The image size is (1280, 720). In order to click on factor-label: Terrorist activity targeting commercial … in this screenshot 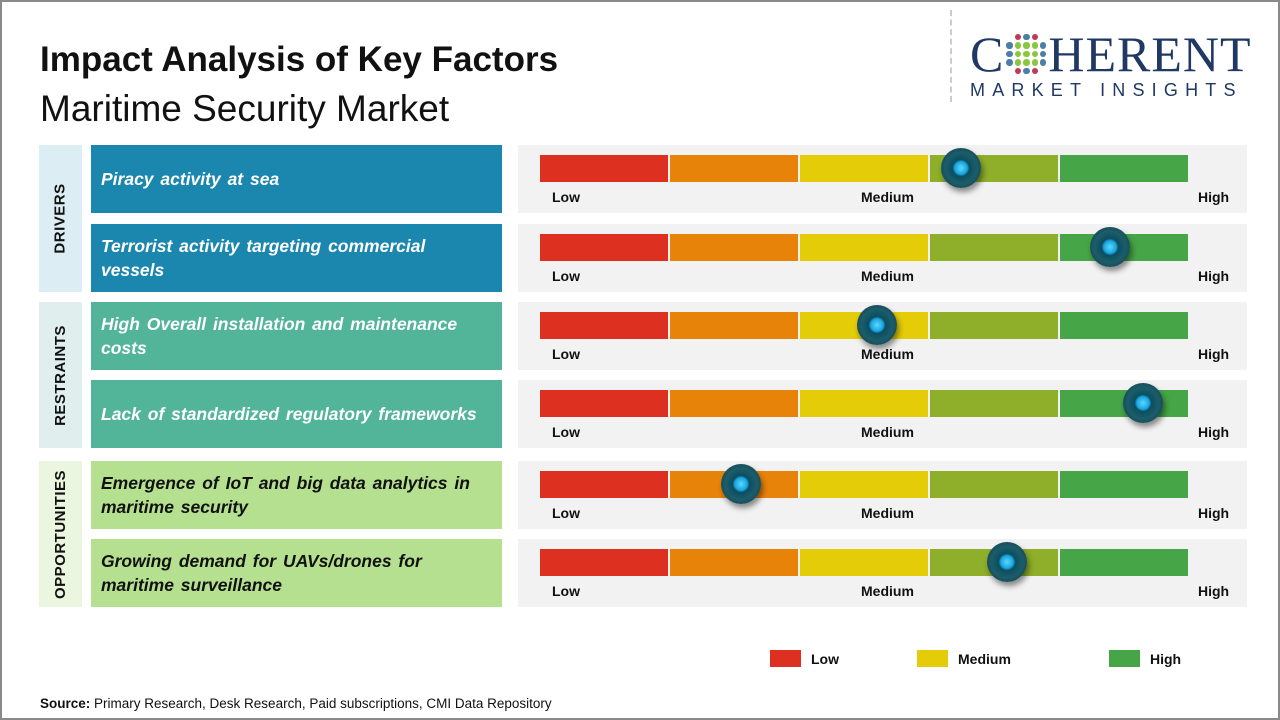, I will do `click(296, 258)`.